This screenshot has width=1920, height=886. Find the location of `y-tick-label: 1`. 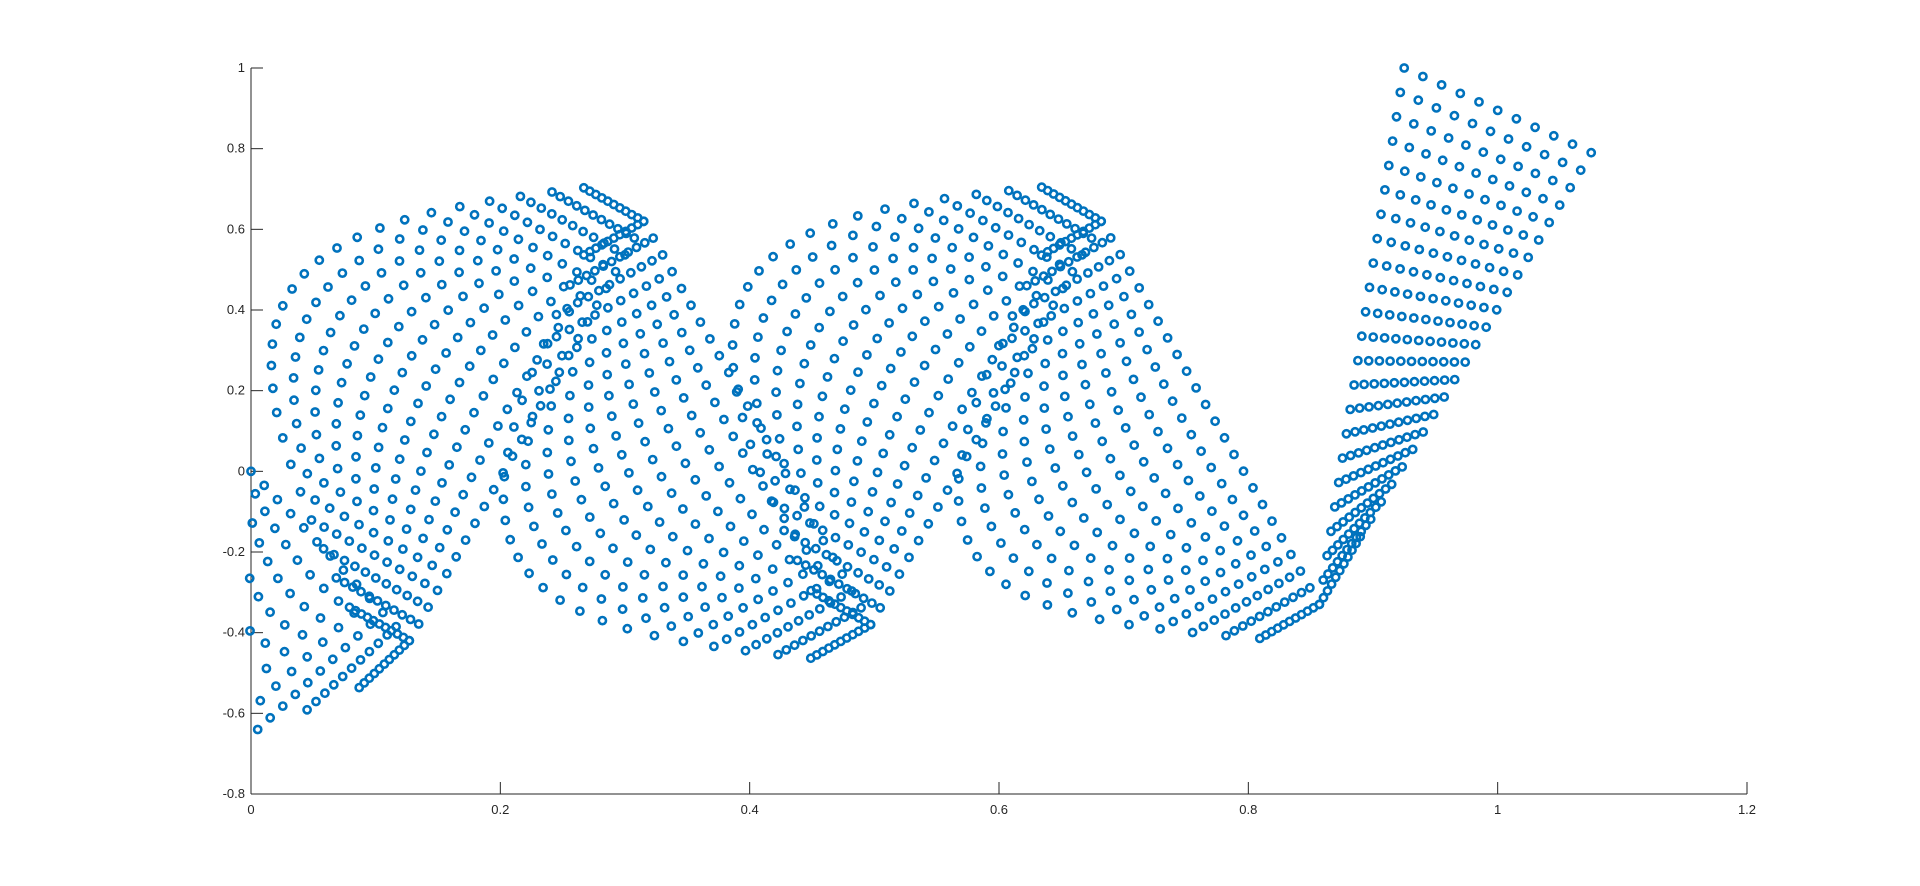

y-tick-label: 1 is located at coordinates (241, 67).